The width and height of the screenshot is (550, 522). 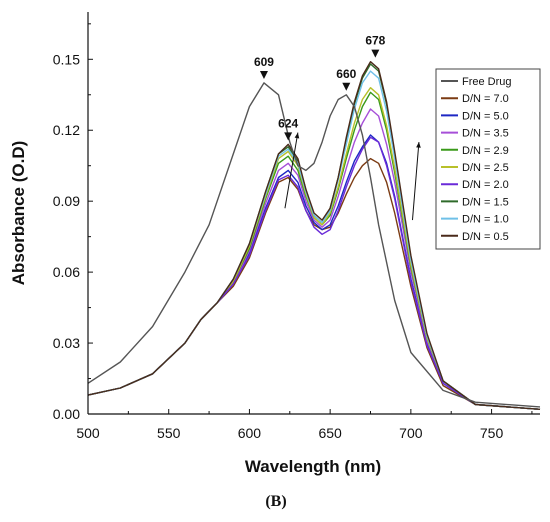 I want to click on peak-label: 678, so click(x=375, y=41).